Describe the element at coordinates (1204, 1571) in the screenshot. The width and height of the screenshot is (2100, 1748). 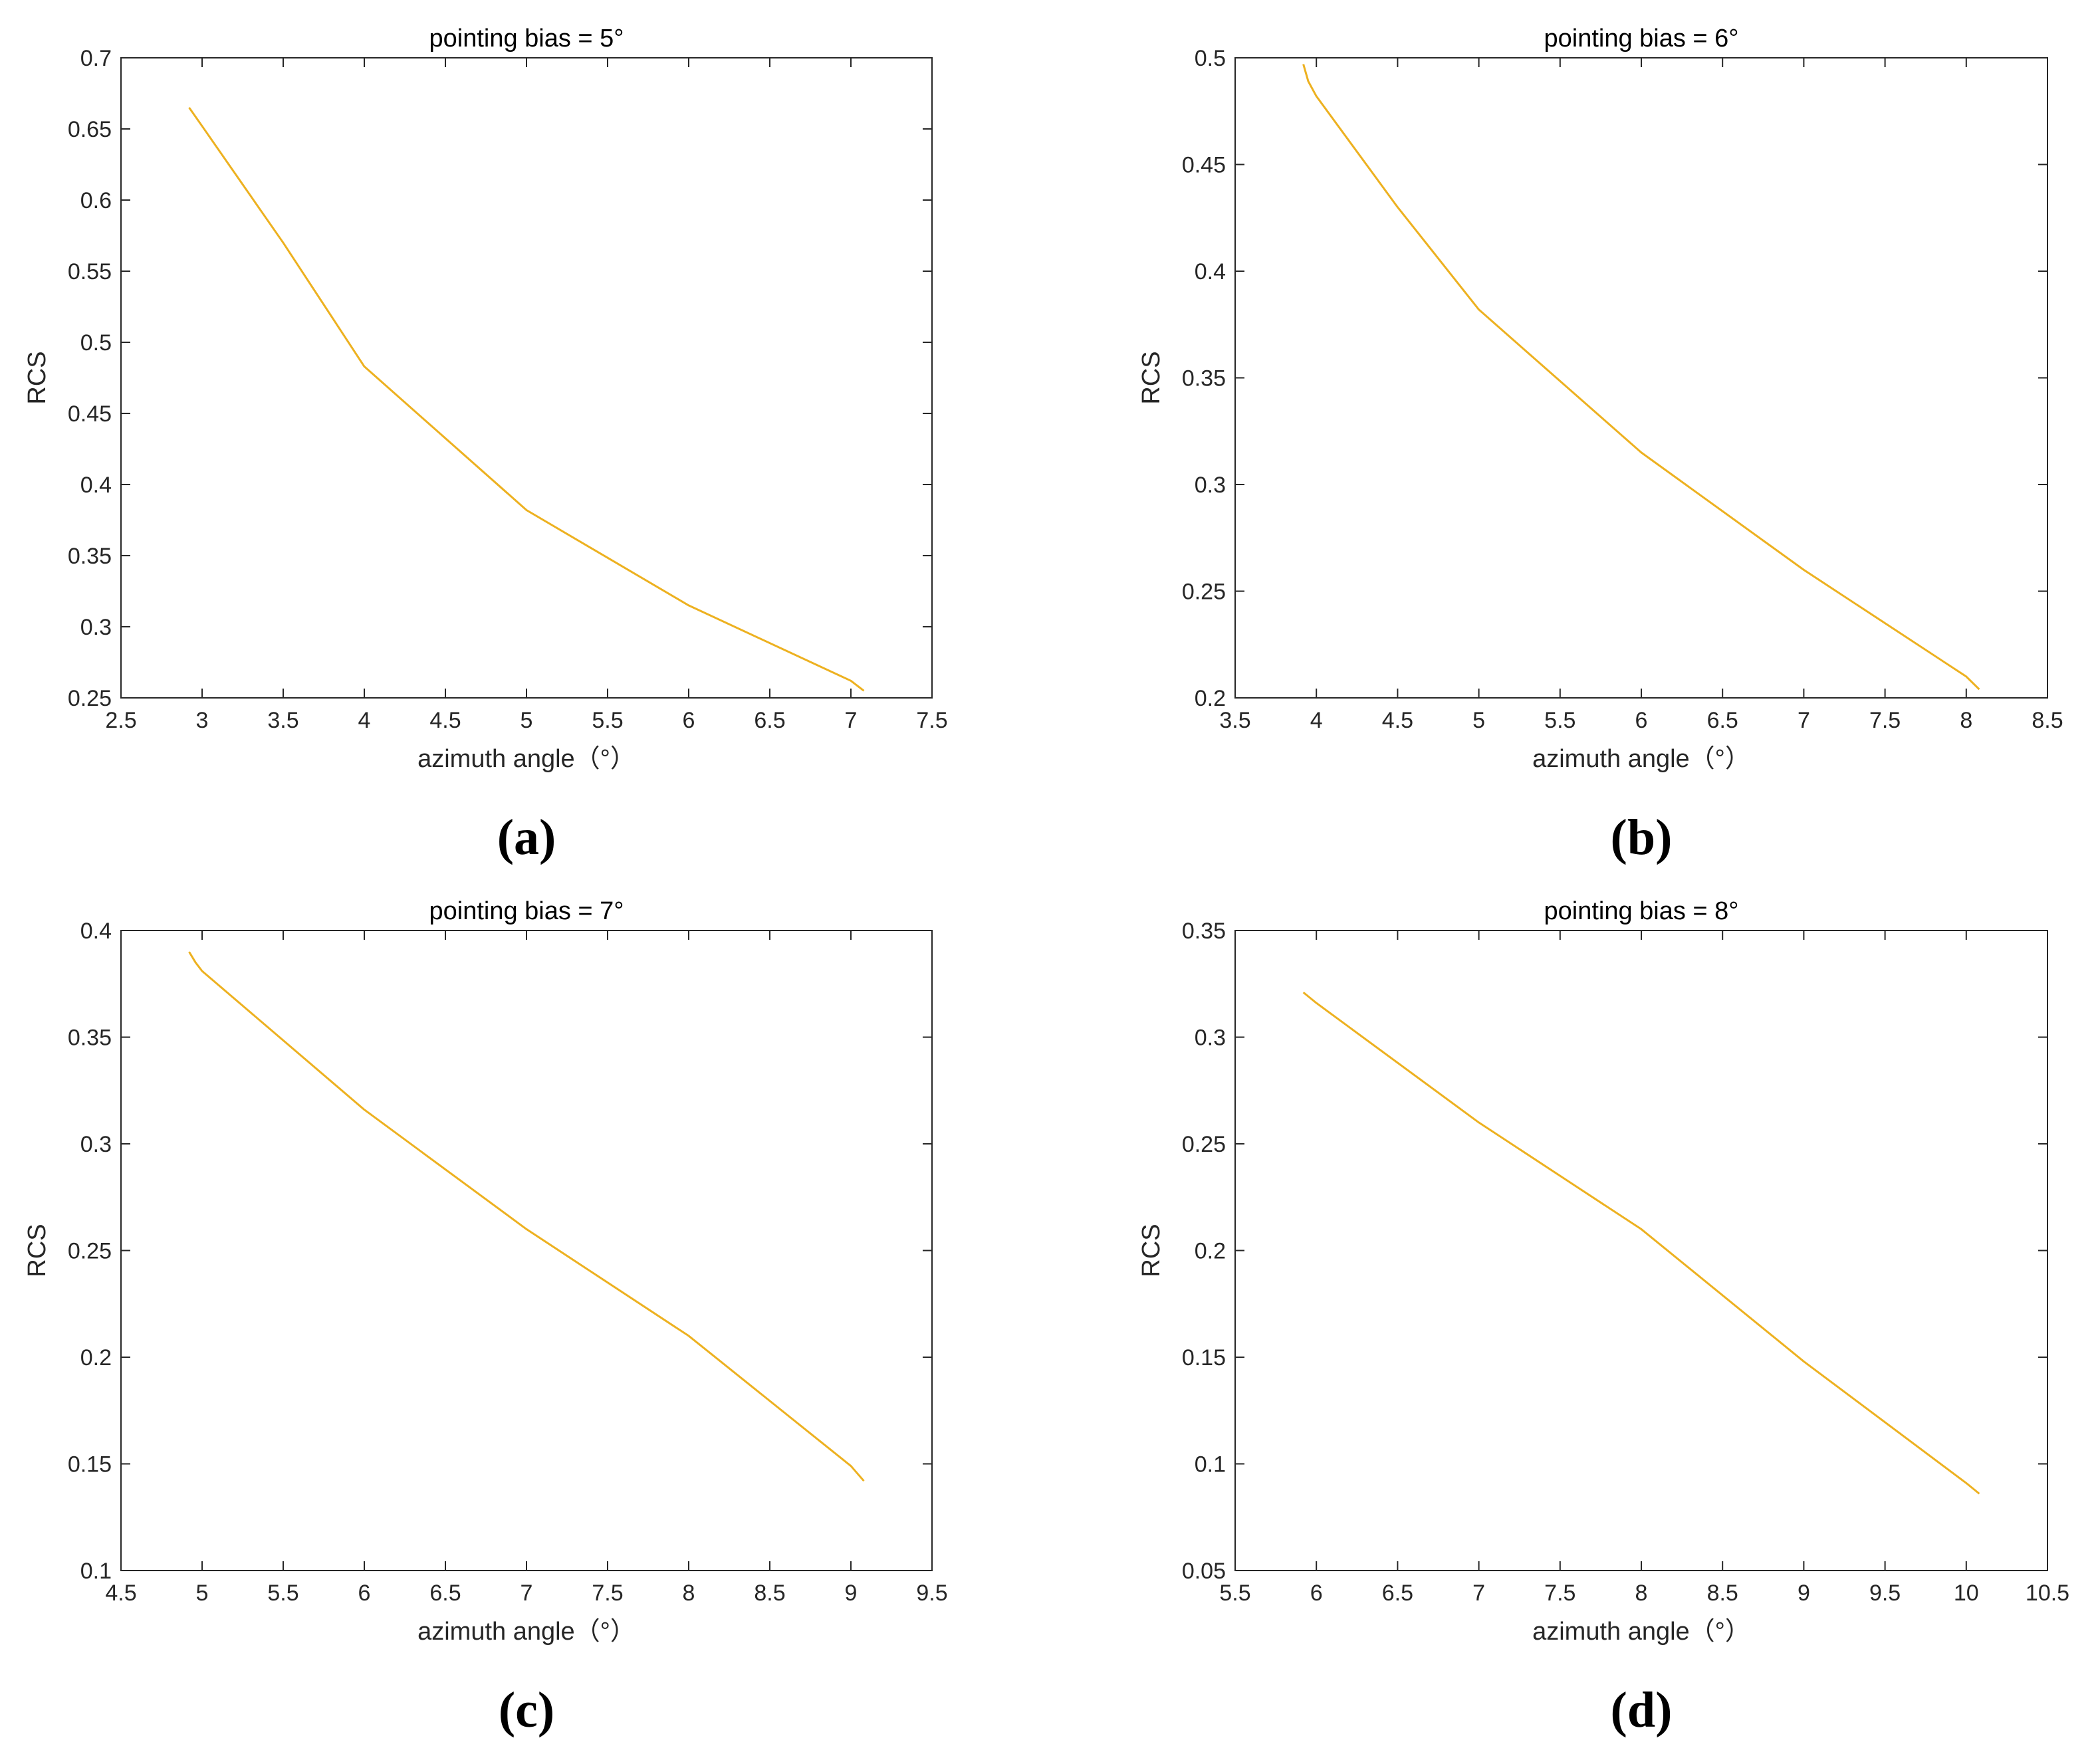
I see `y-tick-label: 0.05` at that location.